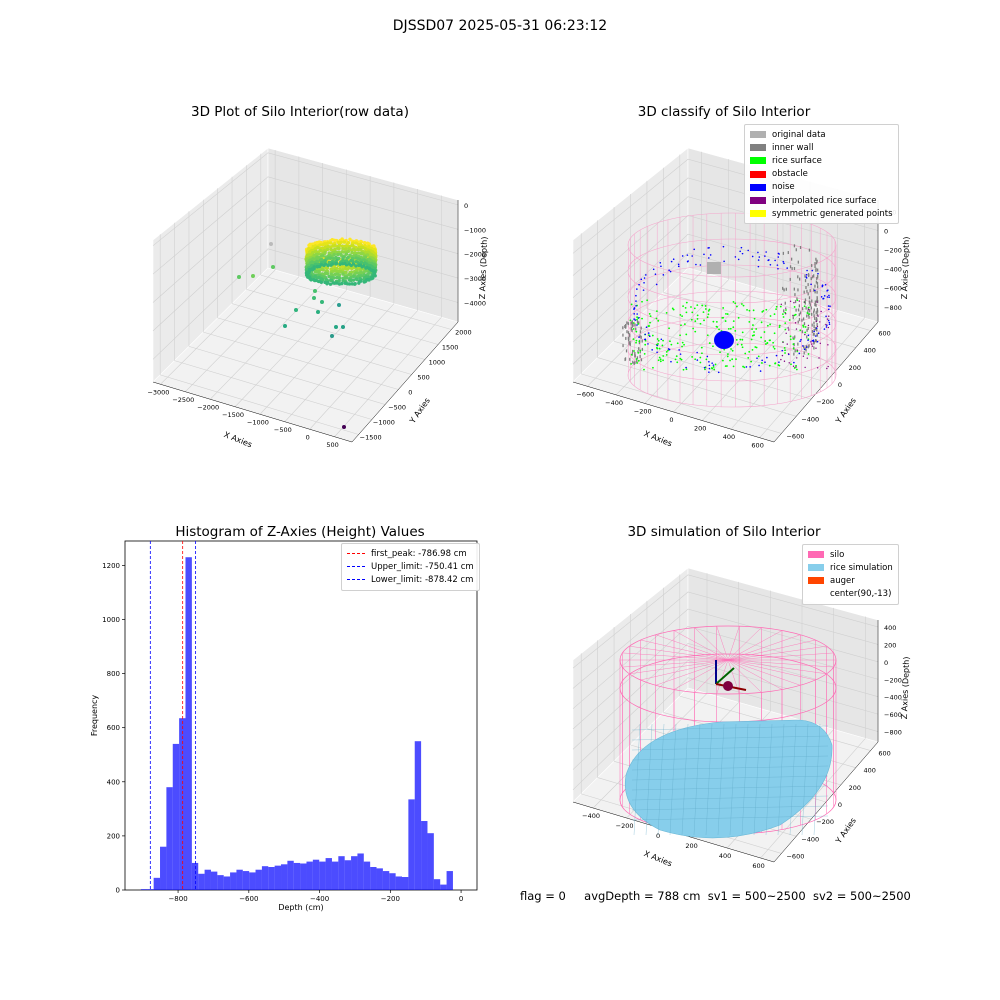 The height and width of the screenshot is (1000, 1000). I want to click on p2-x-tick-label: −600, so click(585, 394).